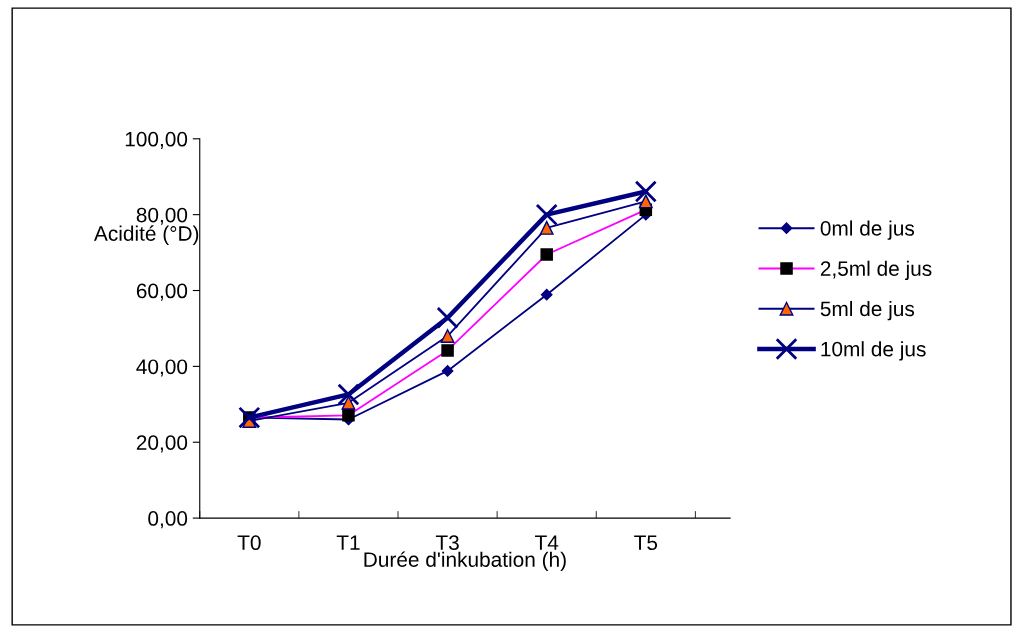 The height and width of the screenshot is (628, 1014). I want to click on legend-label: 10ml de jus, so click(873, 351).